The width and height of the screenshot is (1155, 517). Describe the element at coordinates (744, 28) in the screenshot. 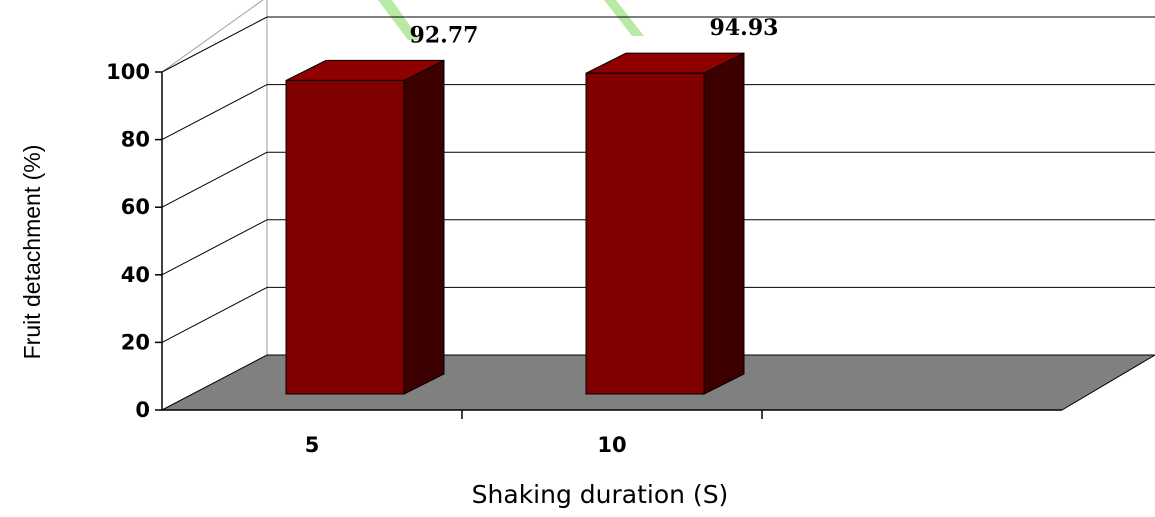

I see `data-label: 94.93` at that location.